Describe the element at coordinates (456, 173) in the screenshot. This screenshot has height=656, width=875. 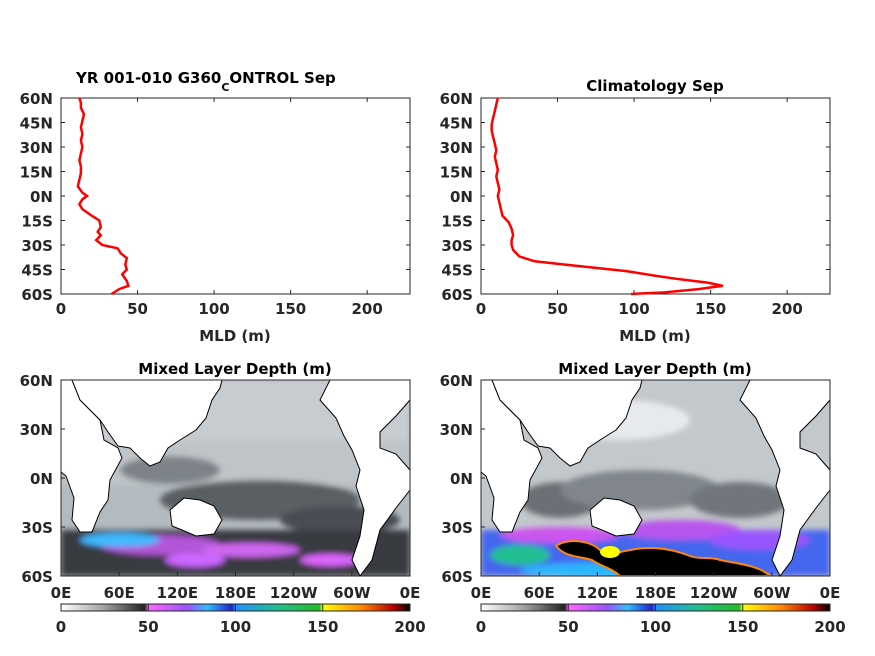
I see `y-tick-label-climatology: 15N` at that location.